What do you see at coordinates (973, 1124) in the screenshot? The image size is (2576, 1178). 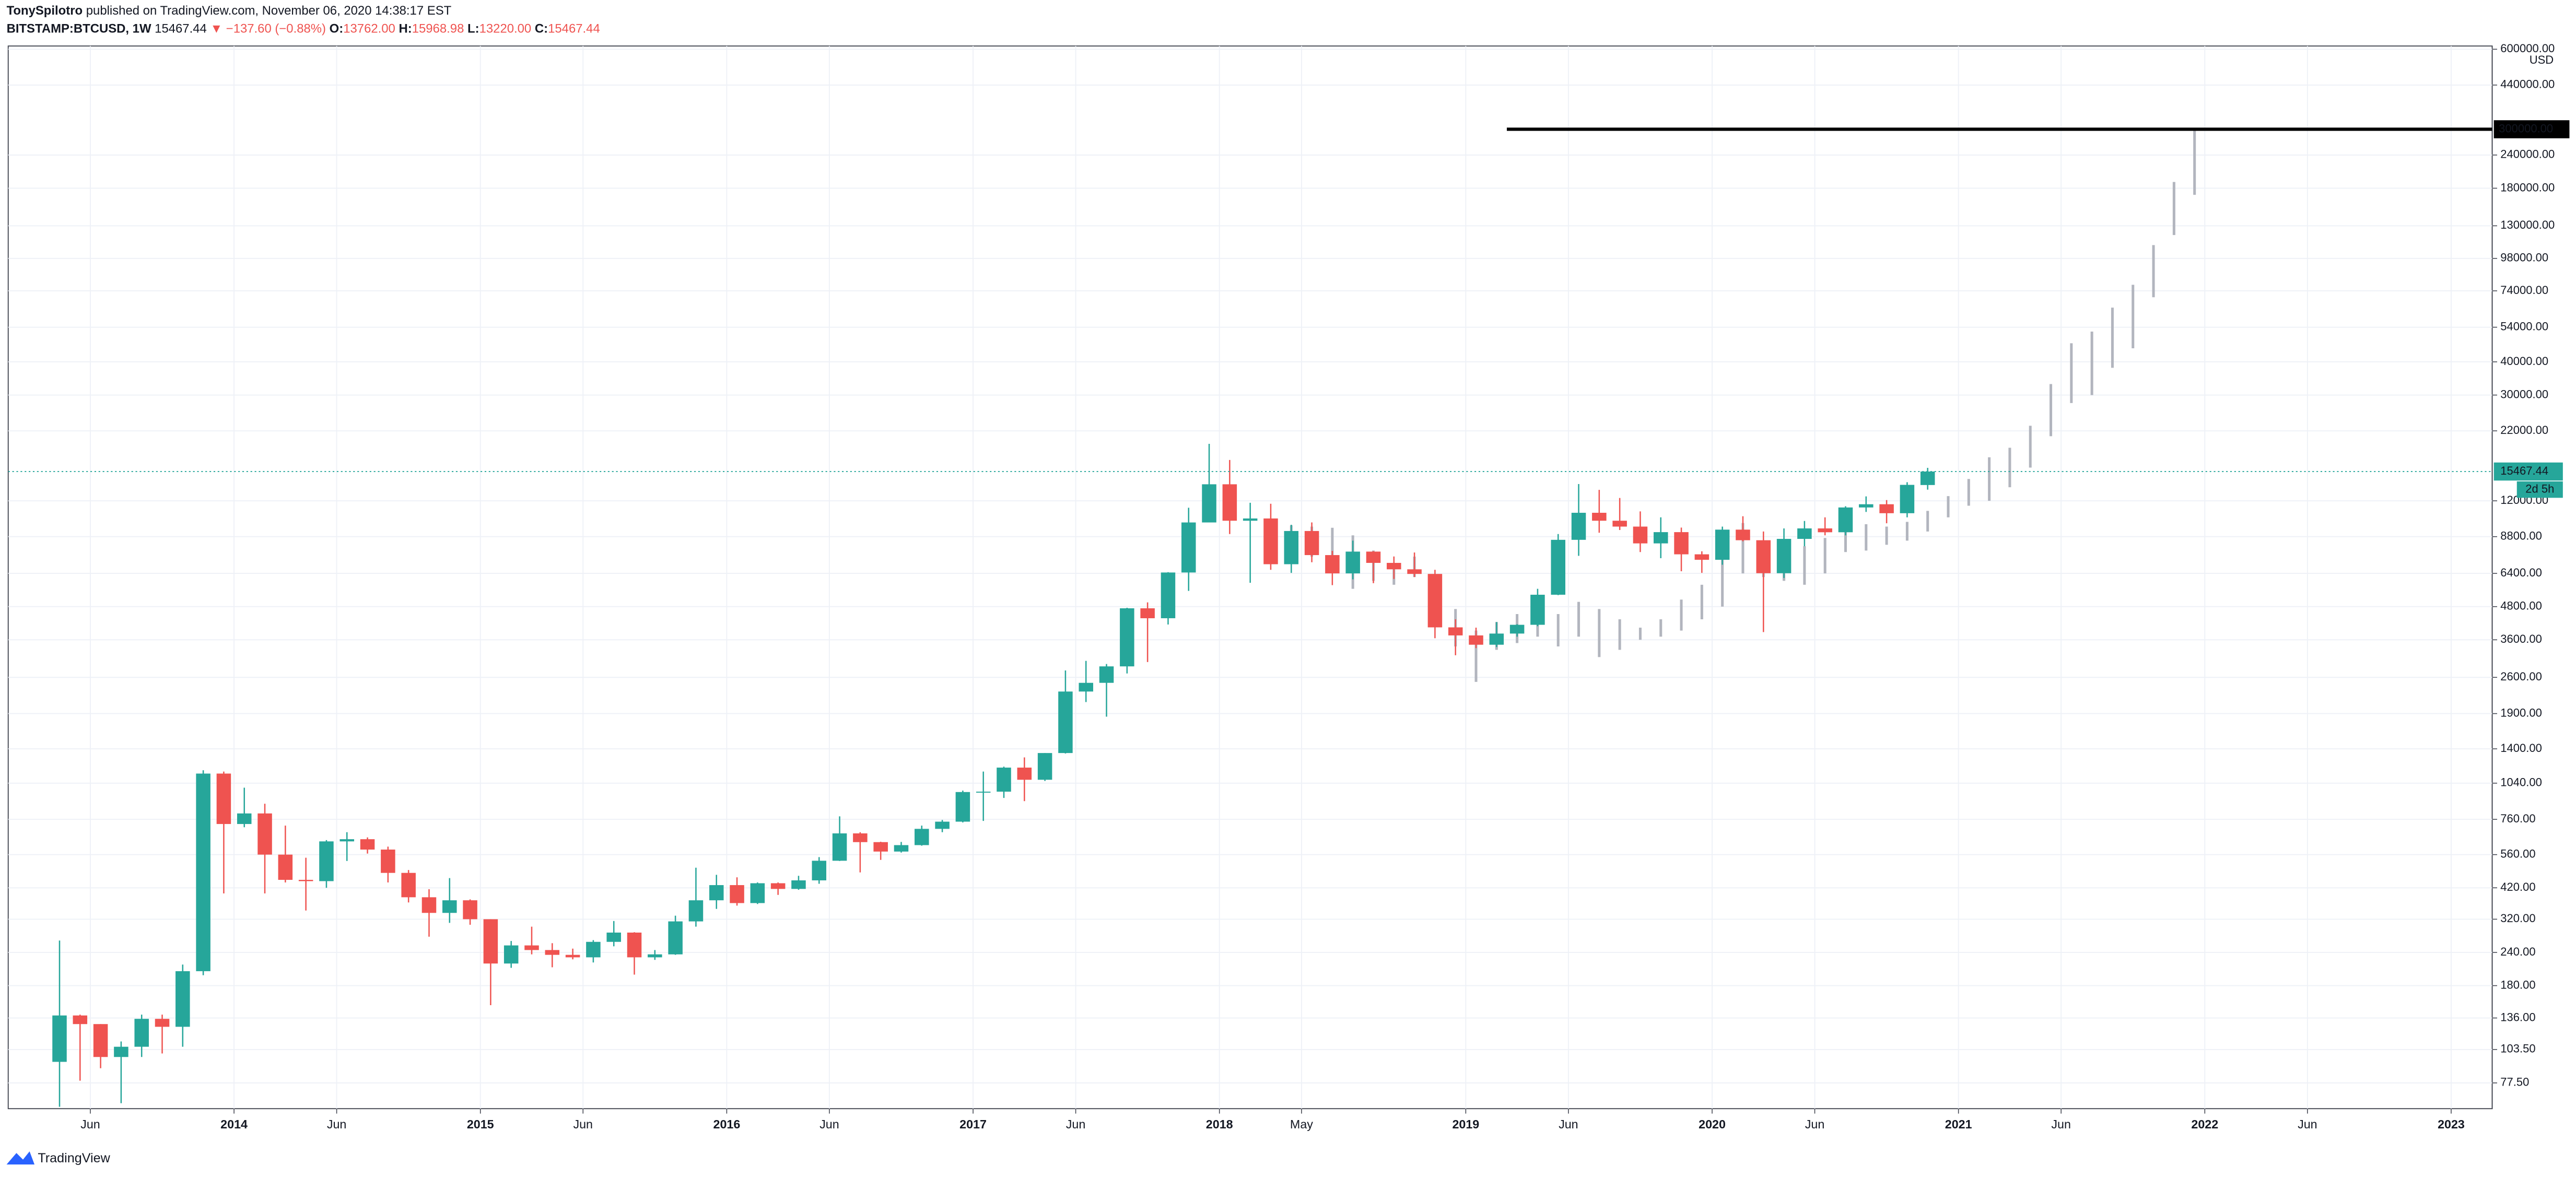 I see `x-tick-label: 2017` at bounding box center [973, 1124].